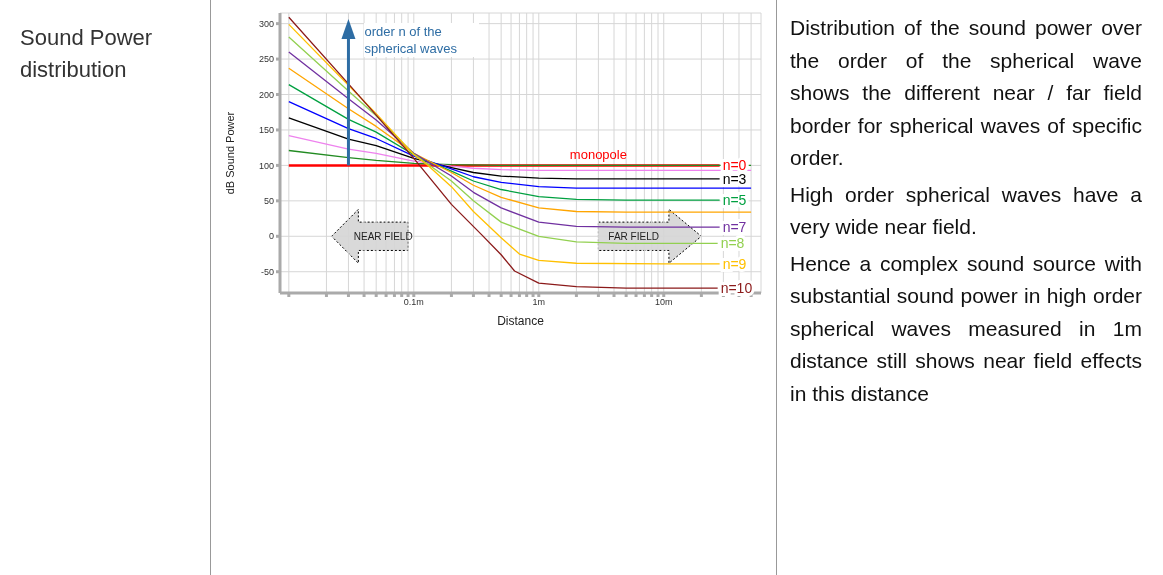 This screenshot has width=1163, height=575. Describe the element at coordinates (87, 54) in the screenshot. I see `text: Sound Power distribution` at that location.